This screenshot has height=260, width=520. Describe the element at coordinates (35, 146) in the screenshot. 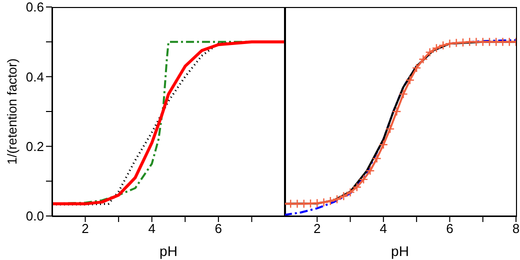

I see `y-tick-label: 0.2` at that location.